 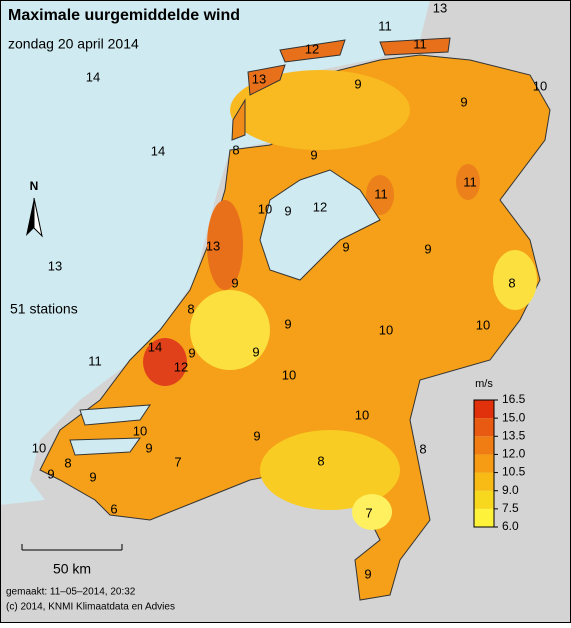 What do you see at coordinates (44, 309) in the screenshot?
I see `stations-note: 51 stations` at bounding box center [44, 309].